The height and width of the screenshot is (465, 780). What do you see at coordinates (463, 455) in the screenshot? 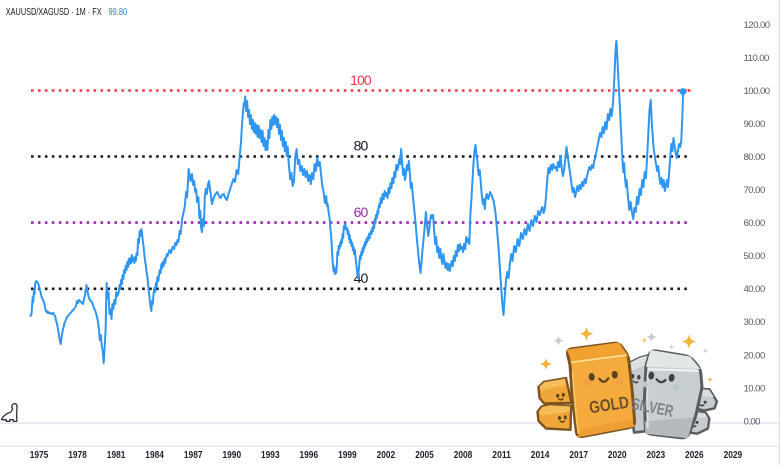
I see `svg-text: 2008` at bounding box center [463, 455].